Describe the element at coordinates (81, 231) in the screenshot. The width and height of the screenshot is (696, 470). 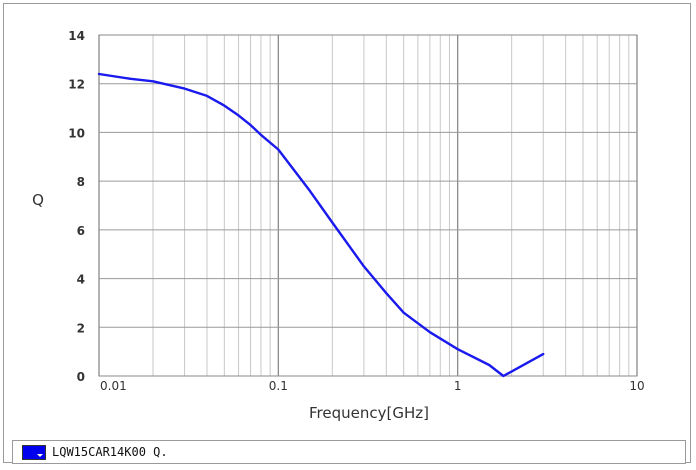
I see `y-tick-label: 6` at that location.